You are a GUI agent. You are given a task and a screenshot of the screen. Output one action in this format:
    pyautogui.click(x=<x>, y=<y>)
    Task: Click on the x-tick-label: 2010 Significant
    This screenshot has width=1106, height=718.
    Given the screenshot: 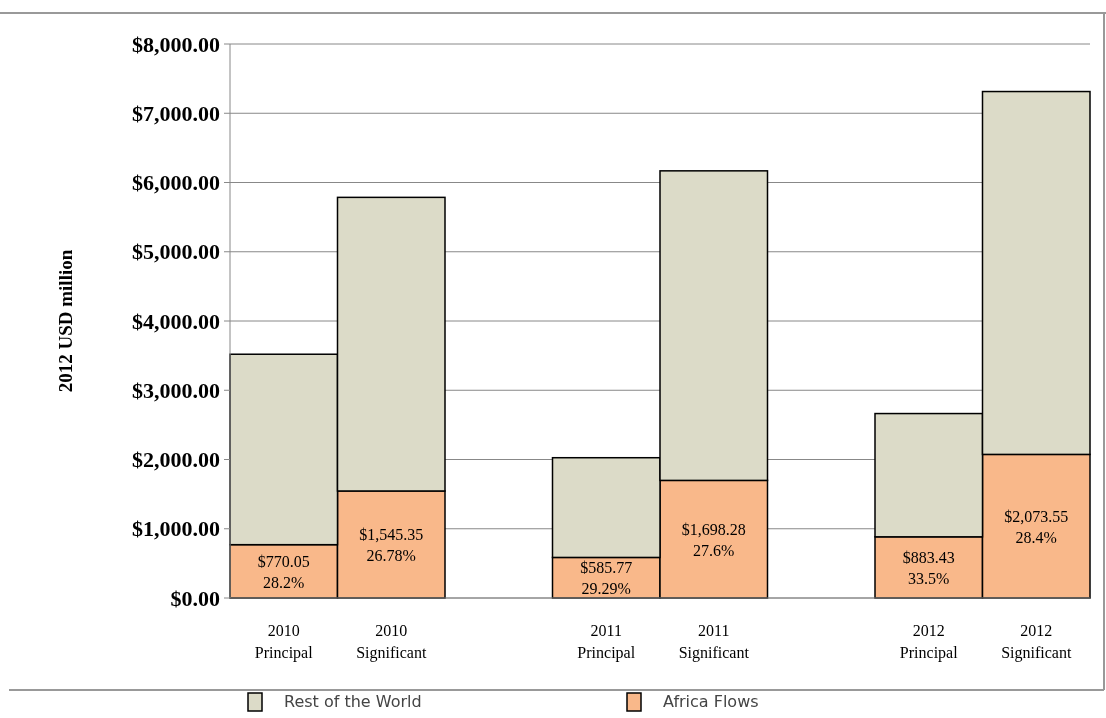 What is the action you would take?
    pyautogui.click(x=391, y=642)
    